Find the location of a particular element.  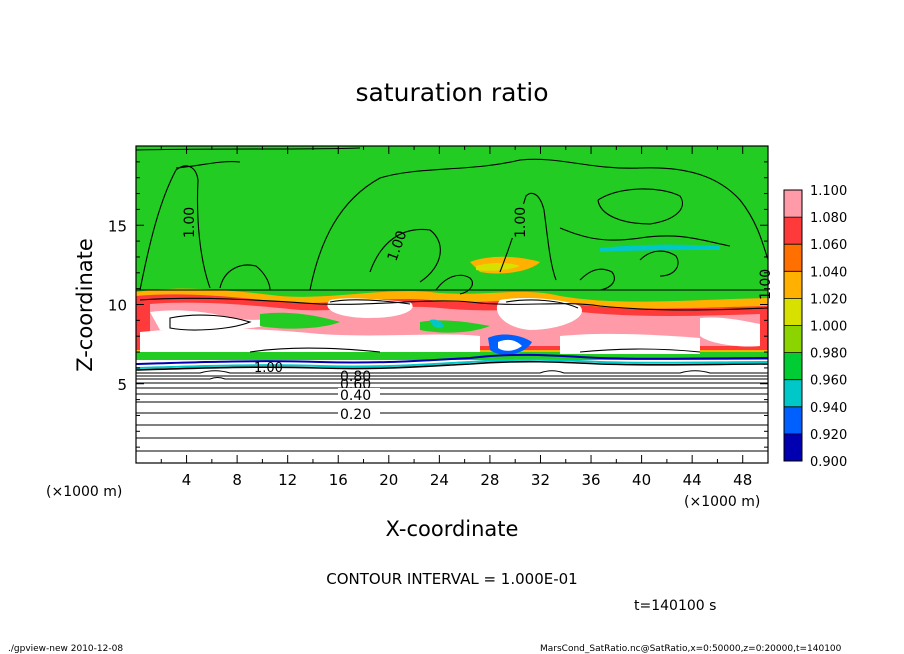

x-tick-label: 20 is located at coordinates (388, 480).